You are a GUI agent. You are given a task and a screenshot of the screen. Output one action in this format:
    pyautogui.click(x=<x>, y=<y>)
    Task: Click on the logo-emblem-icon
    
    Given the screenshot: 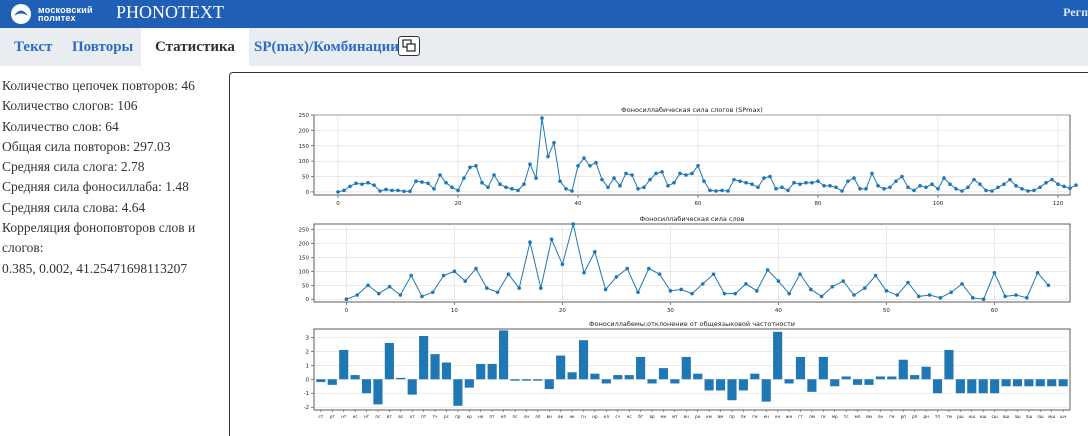 What is the action you would take?
    pyautogui.click(x=21, y=14)
    